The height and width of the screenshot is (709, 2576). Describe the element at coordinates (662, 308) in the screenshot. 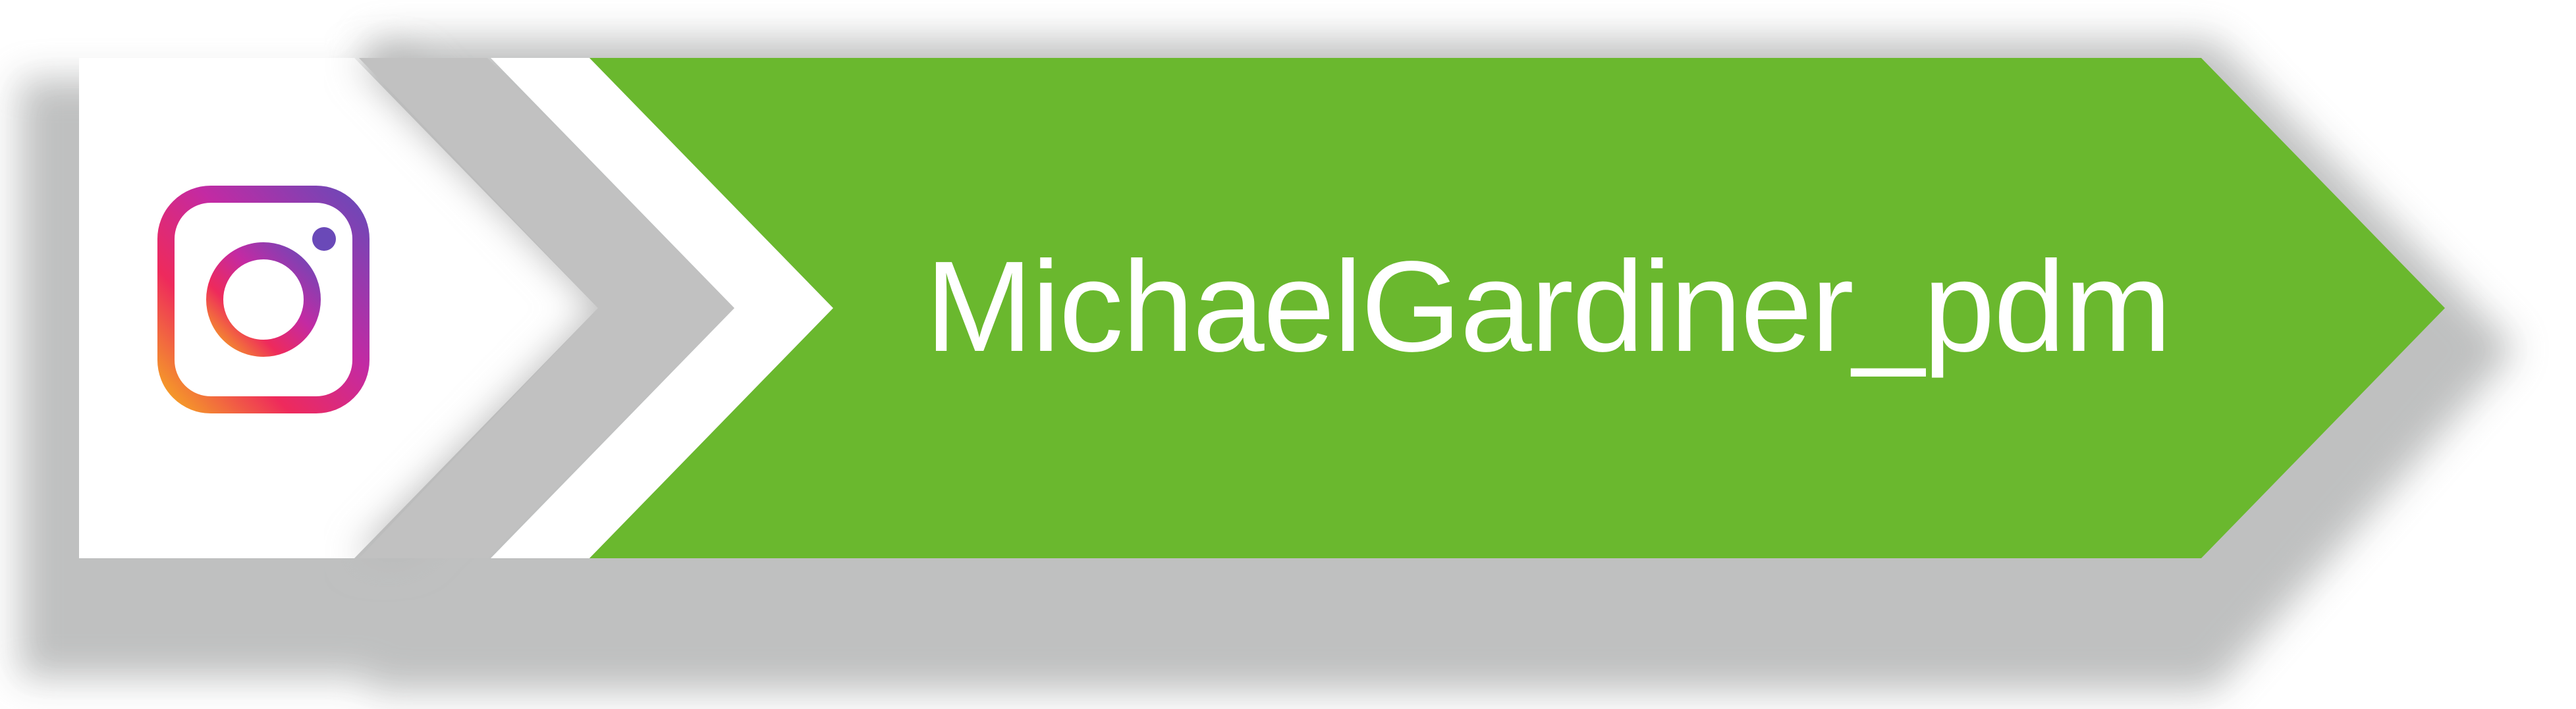

I see `chevron-white` at that location.